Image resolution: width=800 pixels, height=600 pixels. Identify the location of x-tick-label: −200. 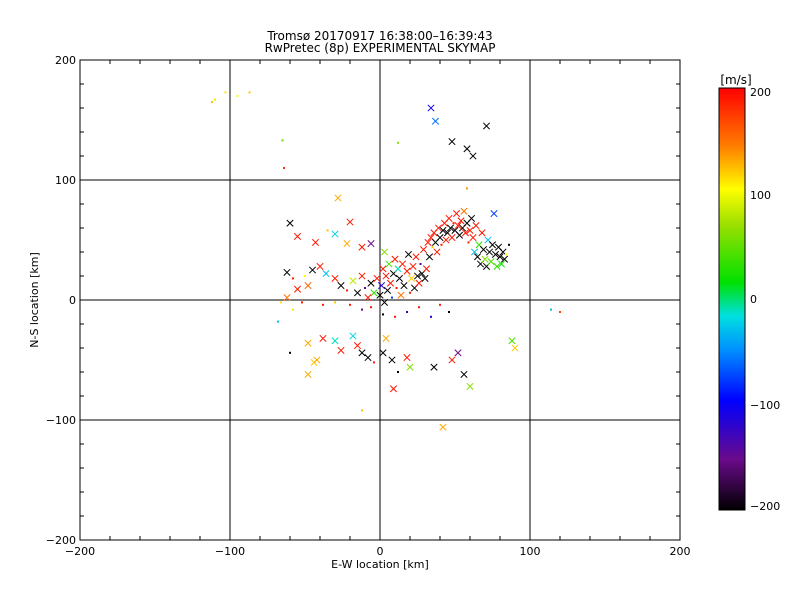
(80, 551).